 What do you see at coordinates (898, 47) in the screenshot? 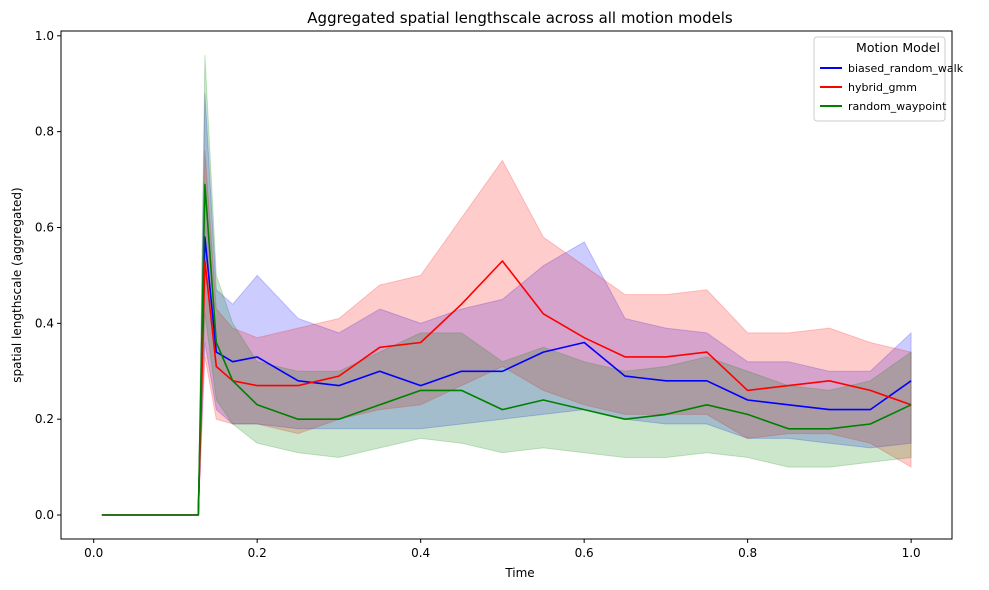
I see `legend-title: Motion Model` at bounding box center [898, 47].